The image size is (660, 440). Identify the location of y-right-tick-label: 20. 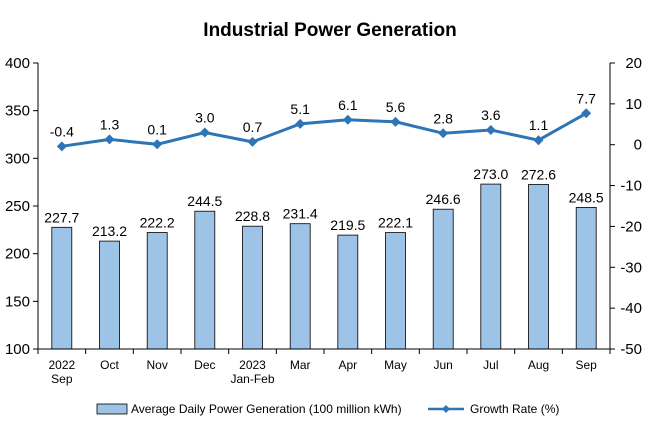
(633, 63).